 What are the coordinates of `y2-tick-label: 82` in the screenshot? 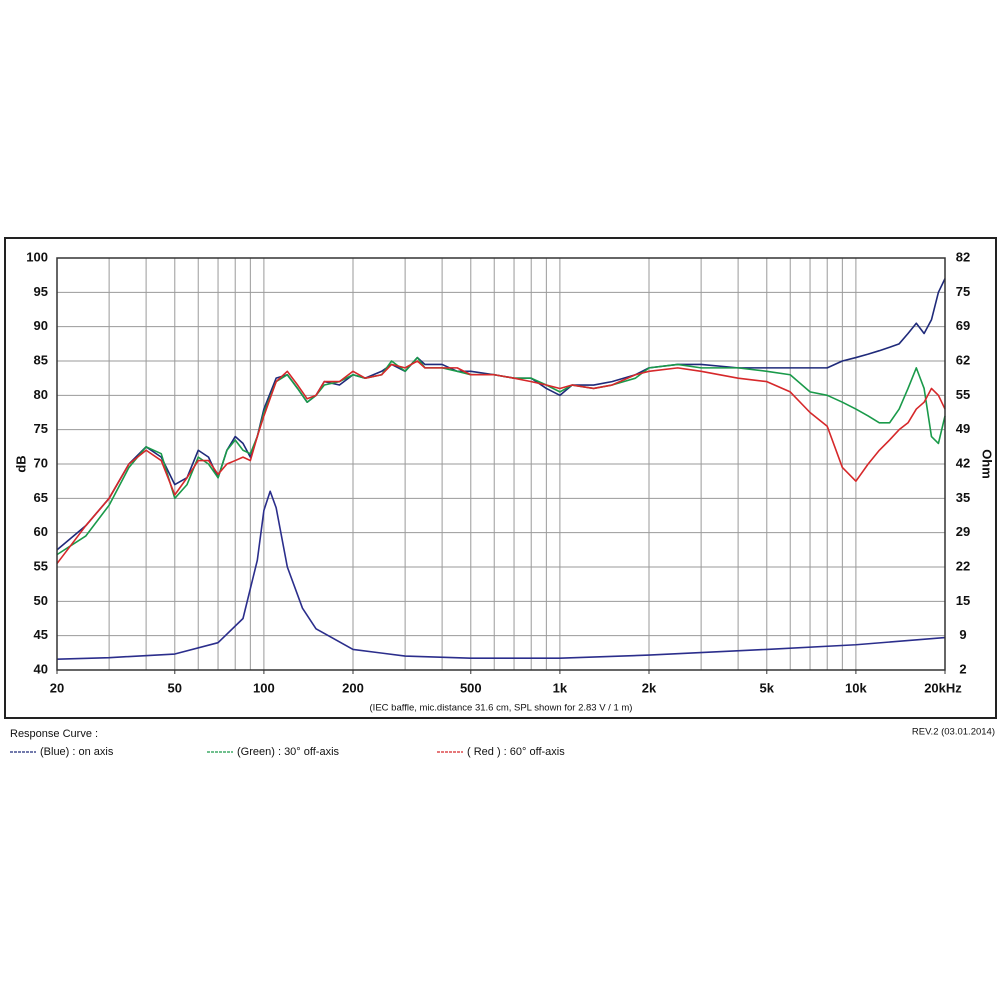 It's located at (963, 256).